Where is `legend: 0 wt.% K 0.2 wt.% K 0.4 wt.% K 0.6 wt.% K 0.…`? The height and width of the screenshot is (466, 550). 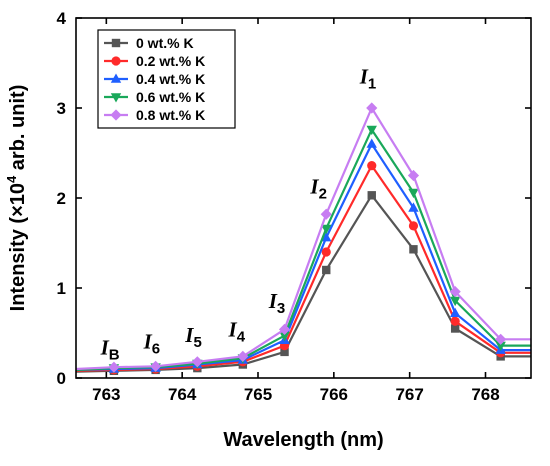 legend: 0 wt.% K 0.2 wt.% K 0.4 wt.% K 0.6 wt.% K 0.… is located at coordinates (166, 79).